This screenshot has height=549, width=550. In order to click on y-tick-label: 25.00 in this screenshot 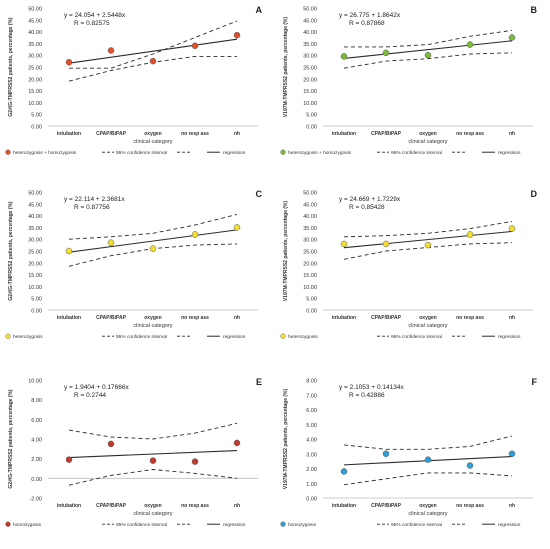, I will do `click(35, 253)`.